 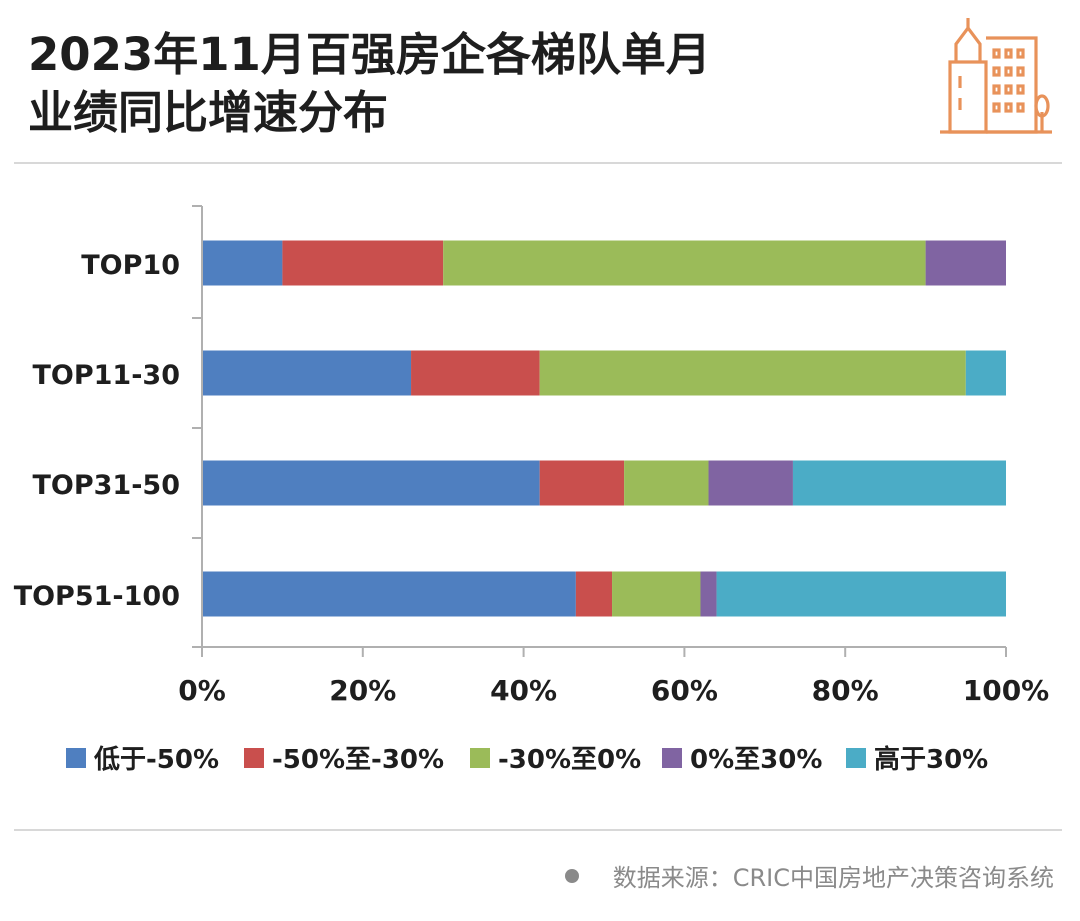 I want to click on chart-title: 2023年11月百强房企各梯队单月 业绩同比增速分布, so click(x=369, y=84).